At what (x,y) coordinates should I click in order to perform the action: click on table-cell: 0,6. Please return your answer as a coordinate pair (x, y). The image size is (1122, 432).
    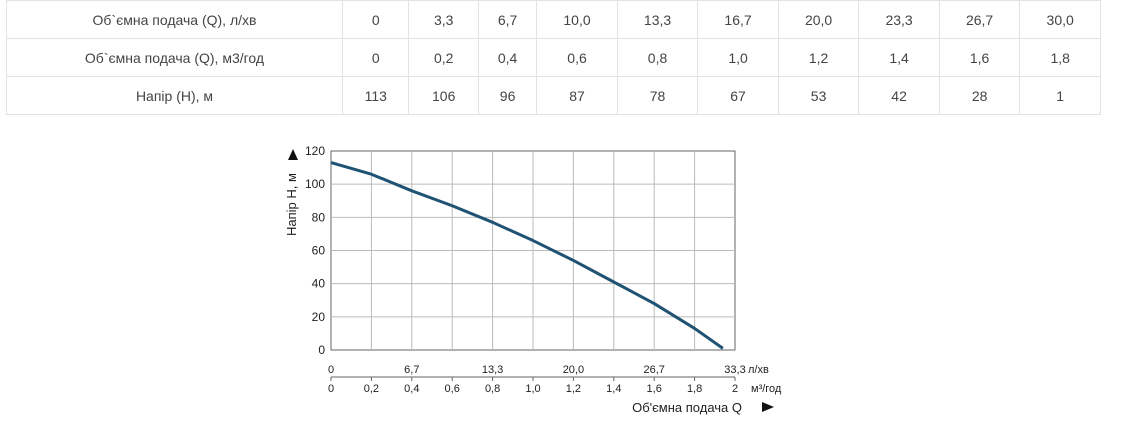
    Looking at the image, I should click on (577, 57).